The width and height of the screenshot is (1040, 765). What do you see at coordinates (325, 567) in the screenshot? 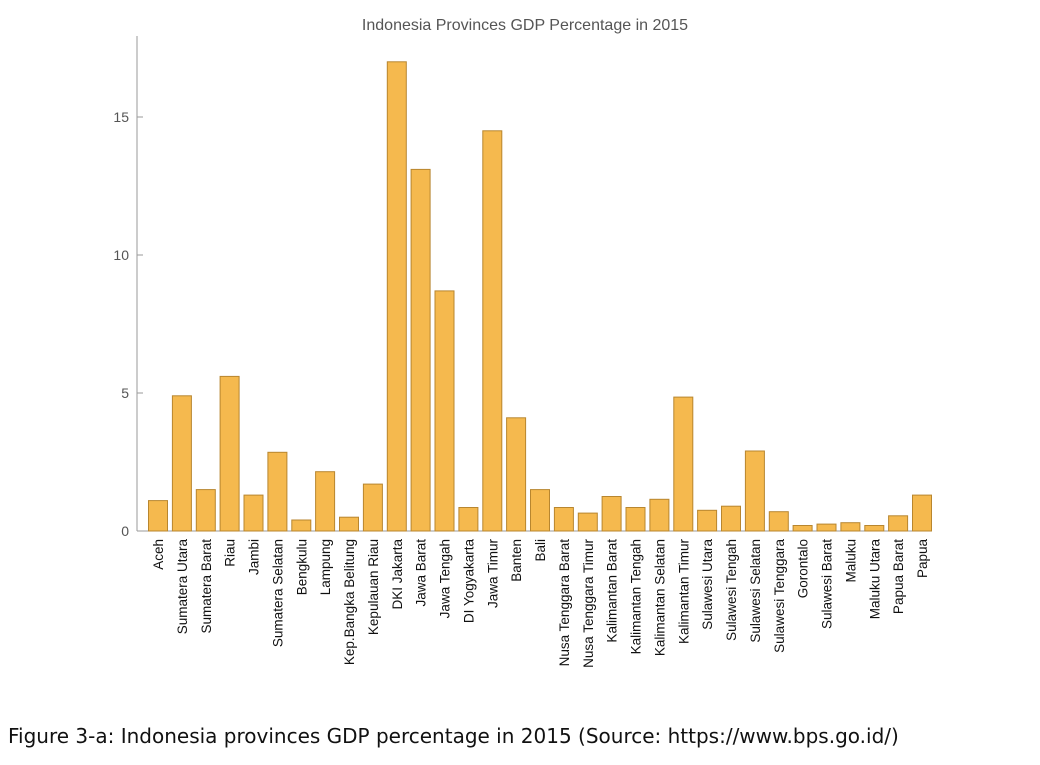
I see `x-category-label: Lampung` at bounding box center [325, 567].